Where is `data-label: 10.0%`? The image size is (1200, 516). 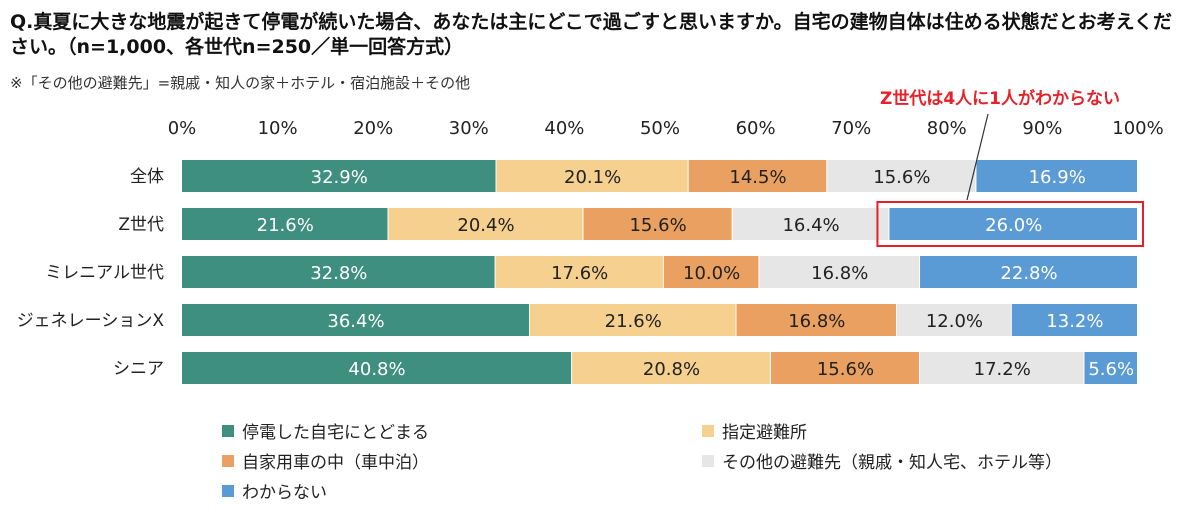
data-label: 10.0% is located at coordinates (711, 273).